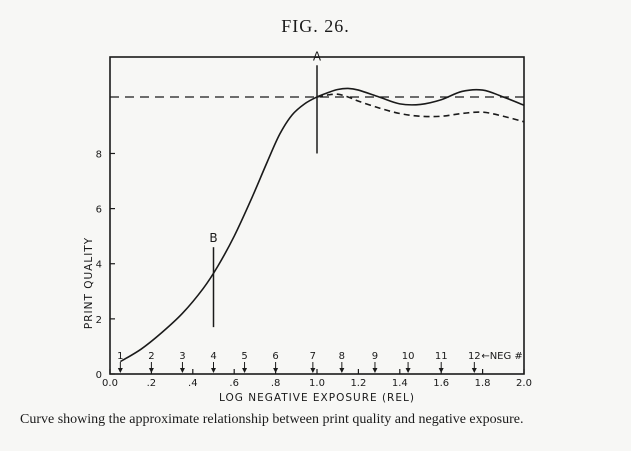 This screenshot has width=631, height=451. Describe the element at coordinates (213, 356) in the screenshot. I see `negative-number-label: 4` at that location.